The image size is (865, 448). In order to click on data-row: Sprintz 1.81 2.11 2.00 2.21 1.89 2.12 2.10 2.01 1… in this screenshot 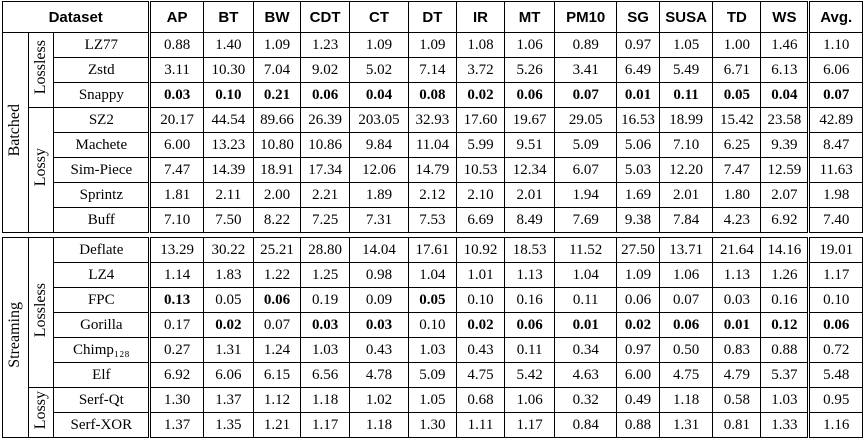, I will do `click(433, 195)`.